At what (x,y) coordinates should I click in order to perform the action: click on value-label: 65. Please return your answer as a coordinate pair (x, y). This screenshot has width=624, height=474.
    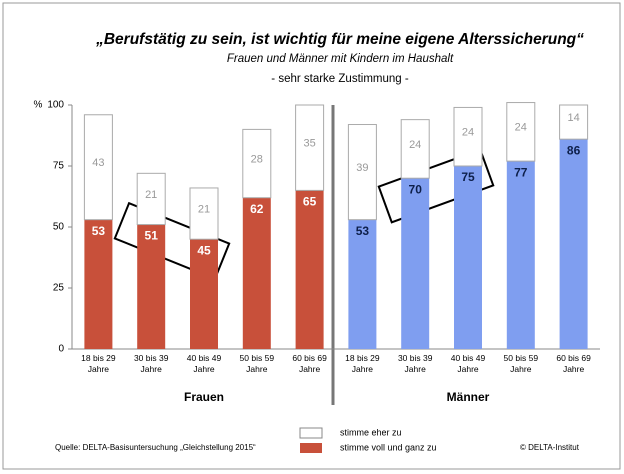
    Looking at the image, I should click on (310, 202).